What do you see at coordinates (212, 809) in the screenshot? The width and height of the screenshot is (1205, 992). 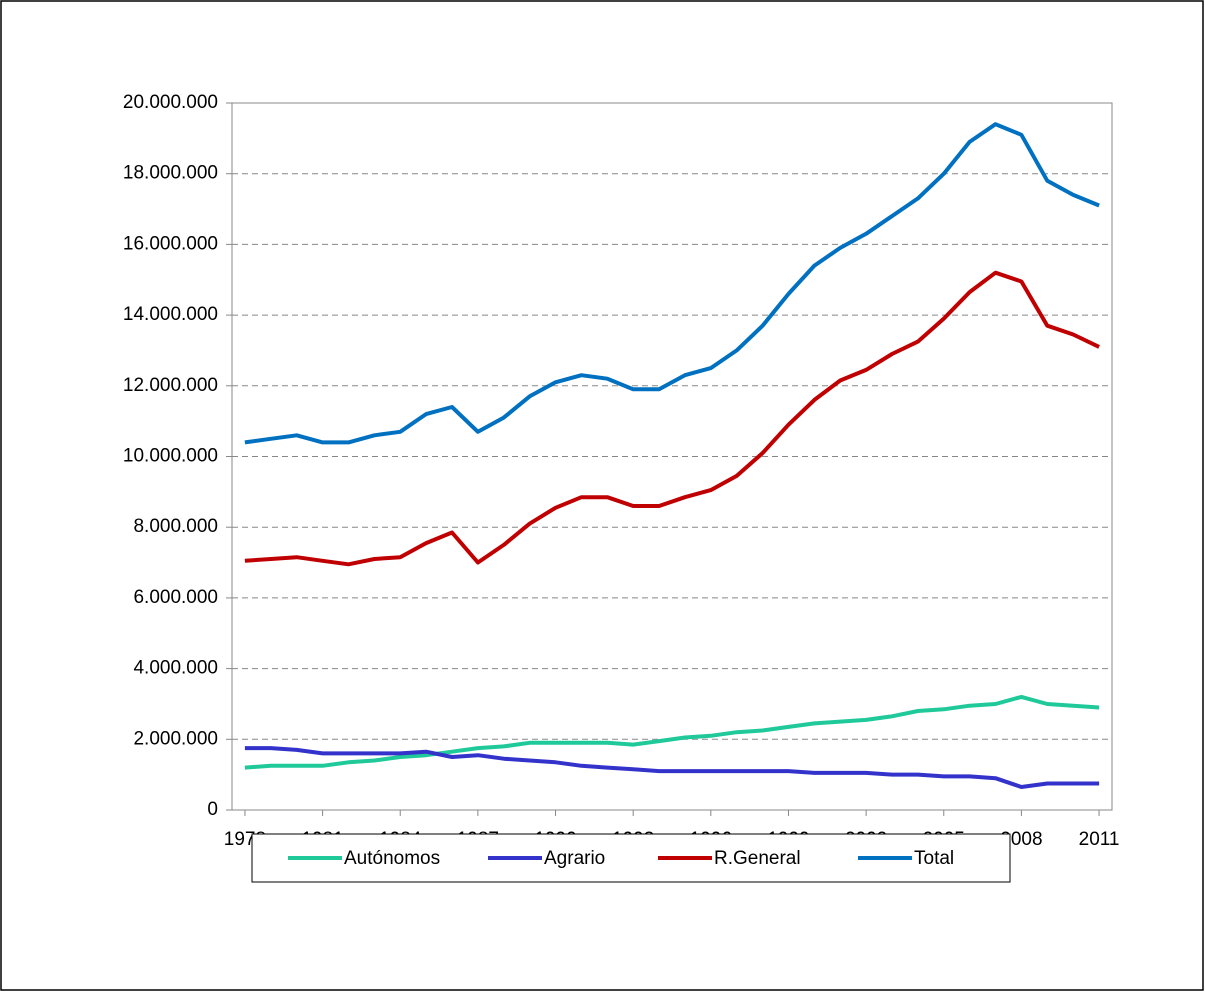 I see `y-tick-label: 0` at bounding box center [212, 809].